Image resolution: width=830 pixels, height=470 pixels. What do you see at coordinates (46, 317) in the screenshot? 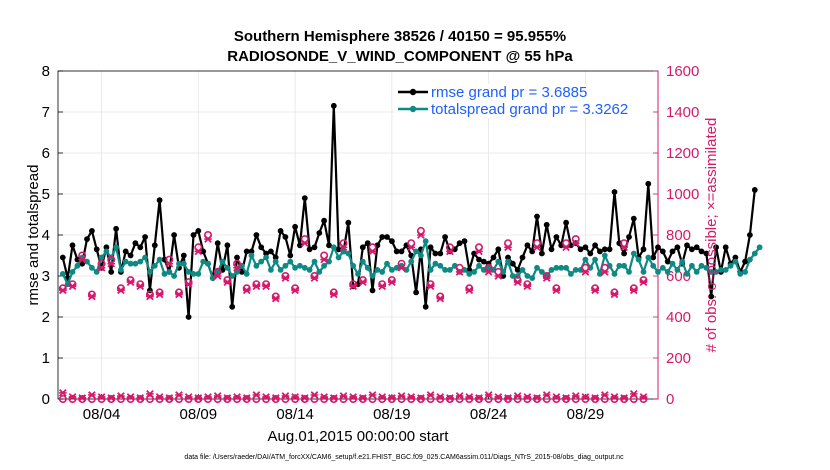
I see `left-tick-label: 2` at bounding box center [46, 317].